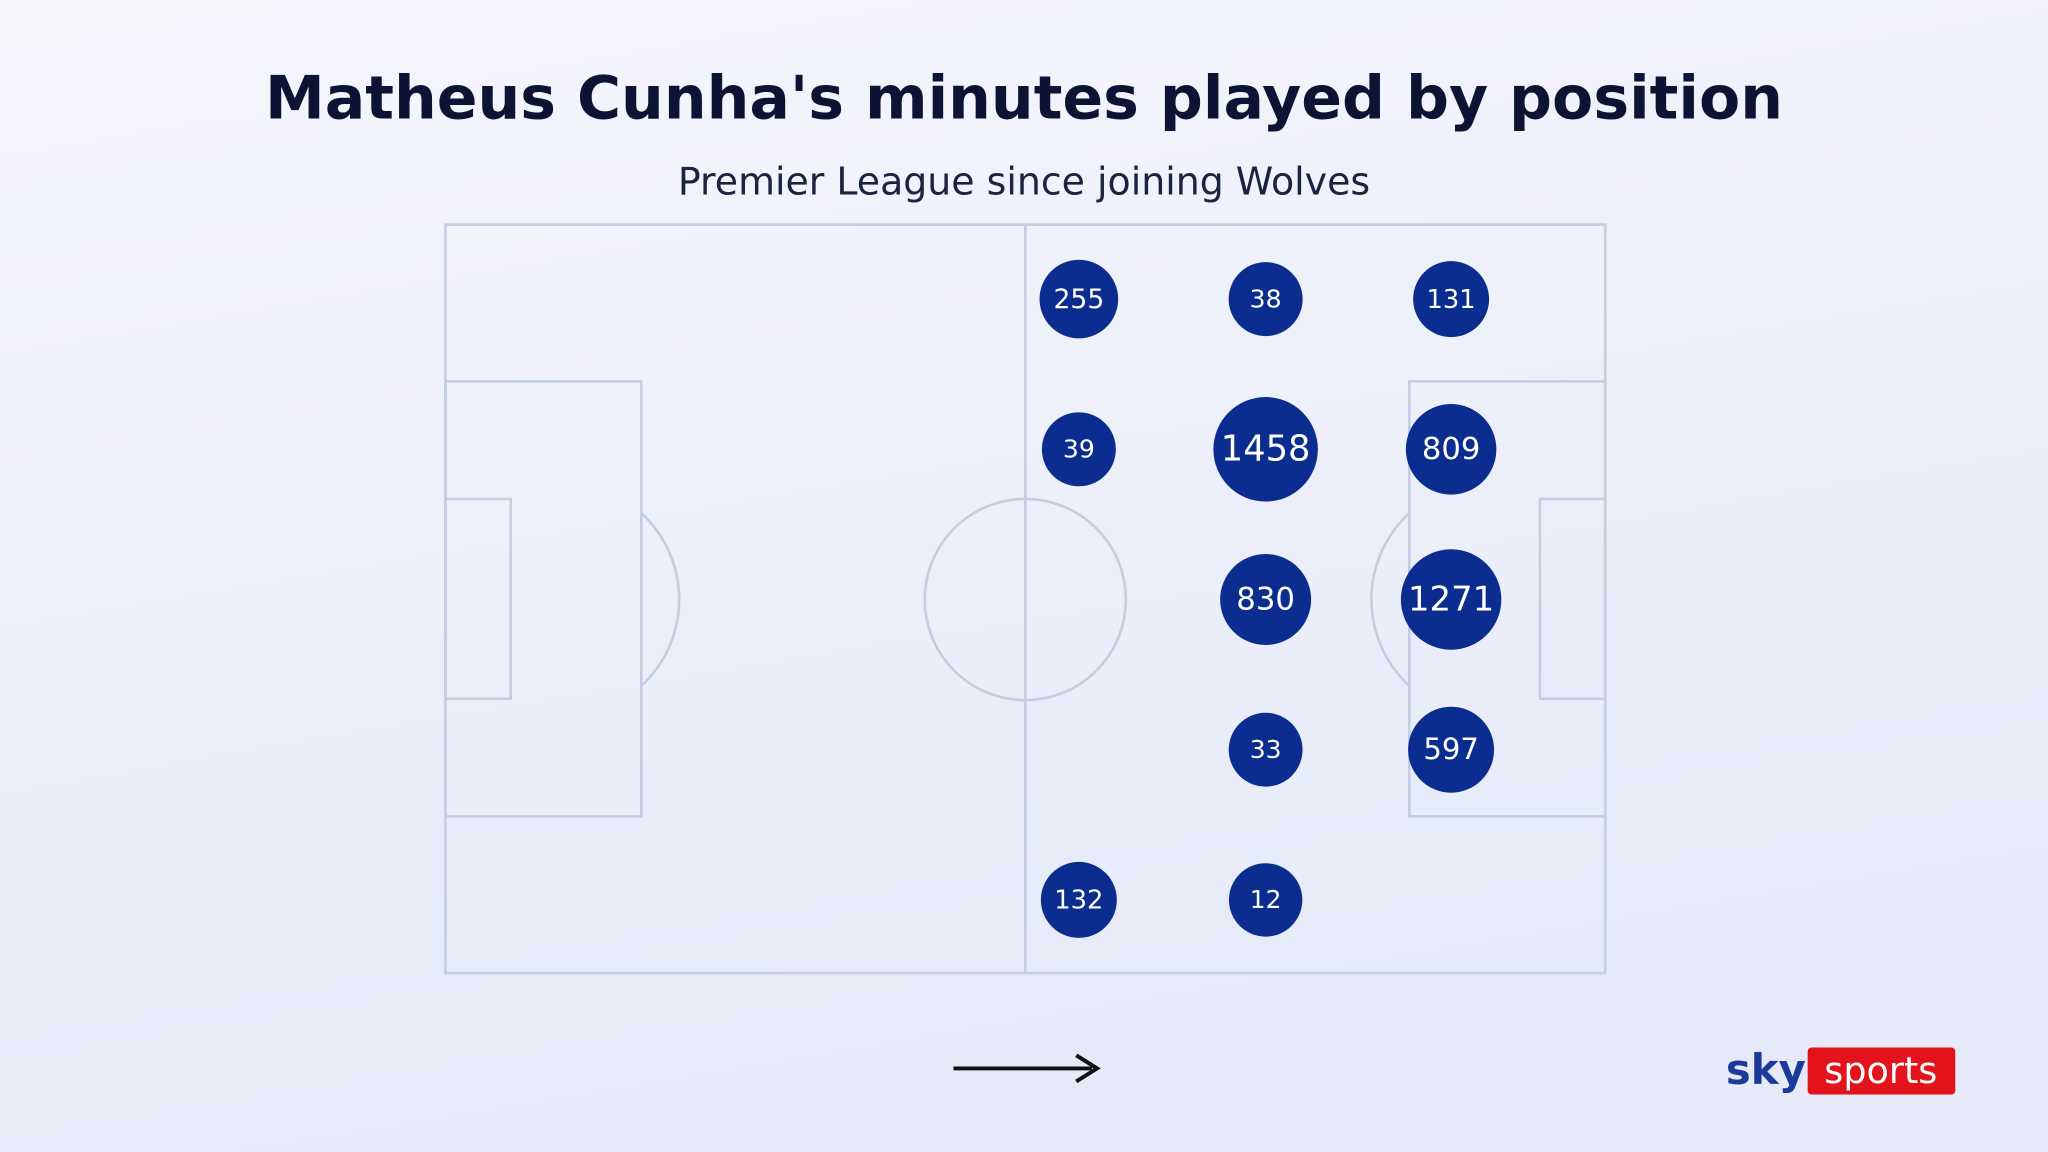  I want to click on bubble-label: 131, so click(1451, 300).